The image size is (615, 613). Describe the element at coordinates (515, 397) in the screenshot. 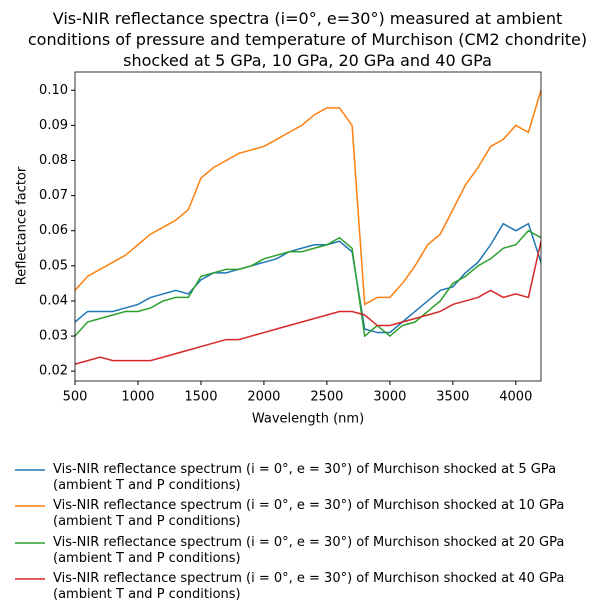

I see `x-tick-label: 4000` at that location.